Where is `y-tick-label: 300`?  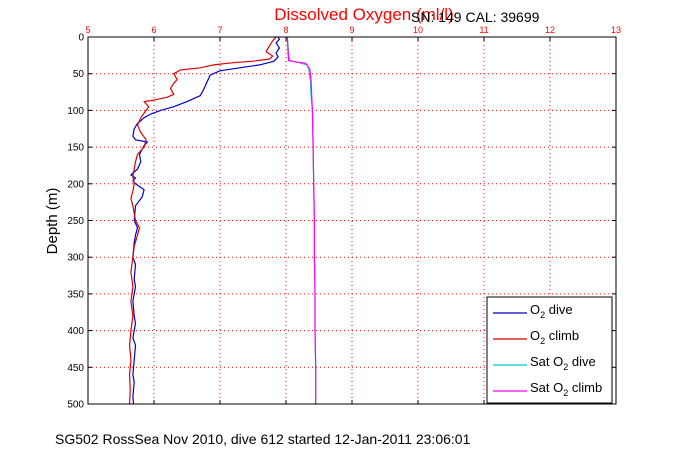
y-tick-label: 300 is located at coordinates (75, 258).